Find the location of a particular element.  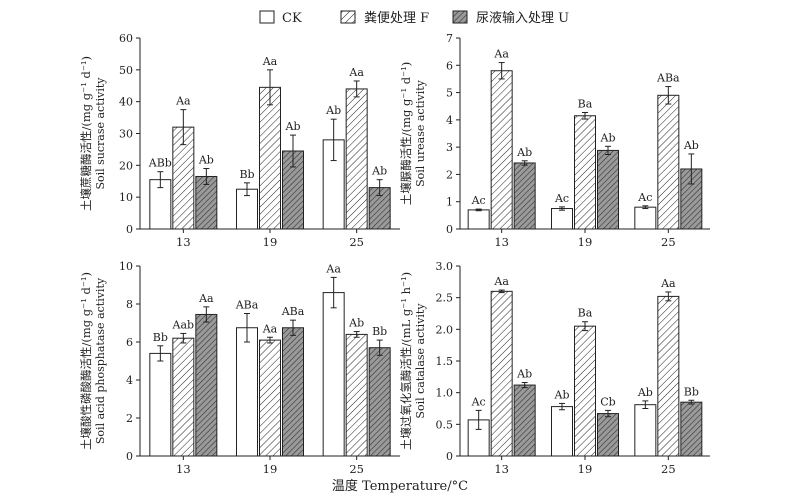

y-tick-label: 1.0 is located at coordinates (445, 393).